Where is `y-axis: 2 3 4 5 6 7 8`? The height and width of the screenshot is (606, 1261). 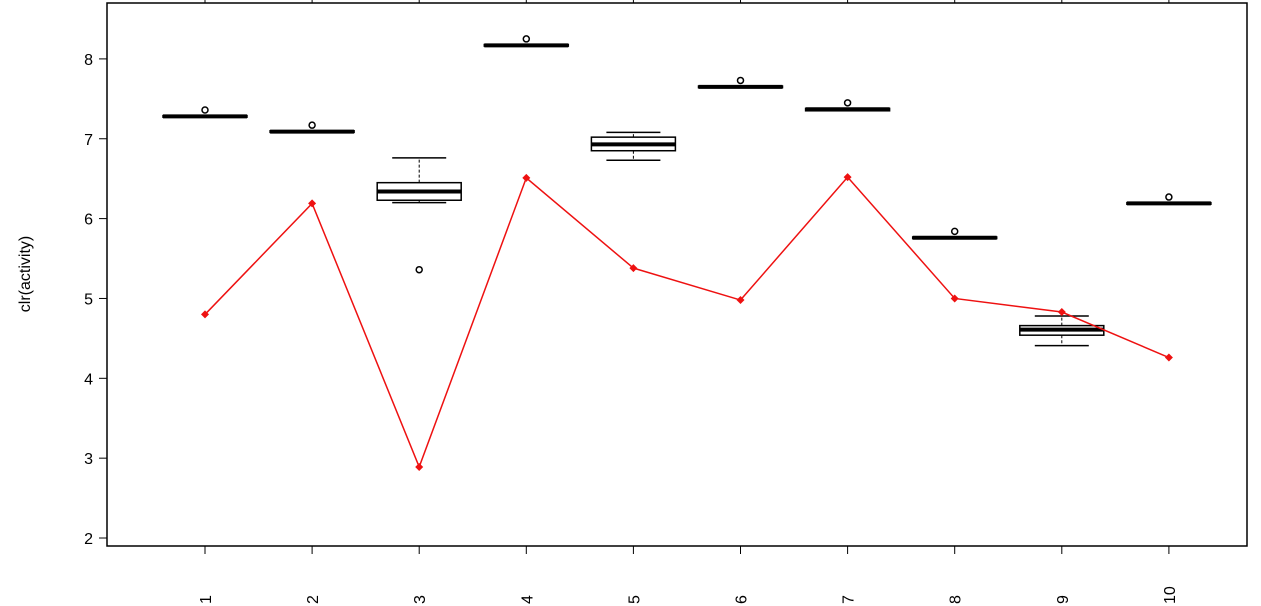
y-axis: 2 3 4 5 6 7 8 is located at coordinates (95, 300).